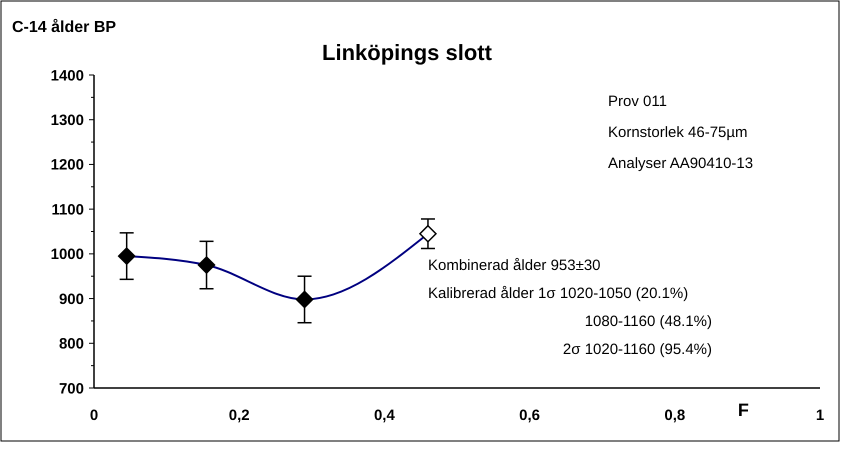 The width and height of the screenshot is (850, 452). I want to click on x-tick-label: 0,4, so click(385, 415).